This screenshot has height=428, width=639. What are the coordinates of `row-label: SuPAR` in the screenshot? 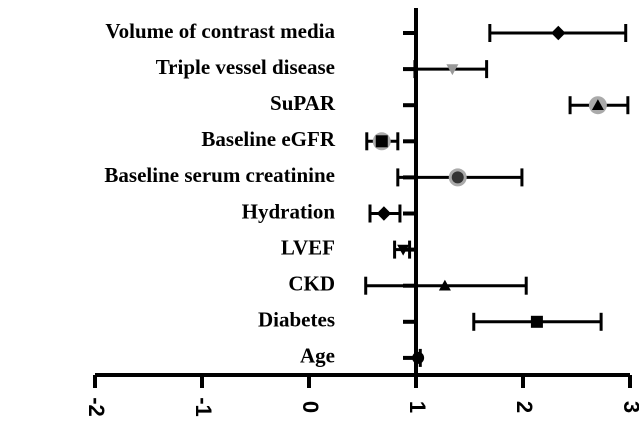 It's located at (303, 103).